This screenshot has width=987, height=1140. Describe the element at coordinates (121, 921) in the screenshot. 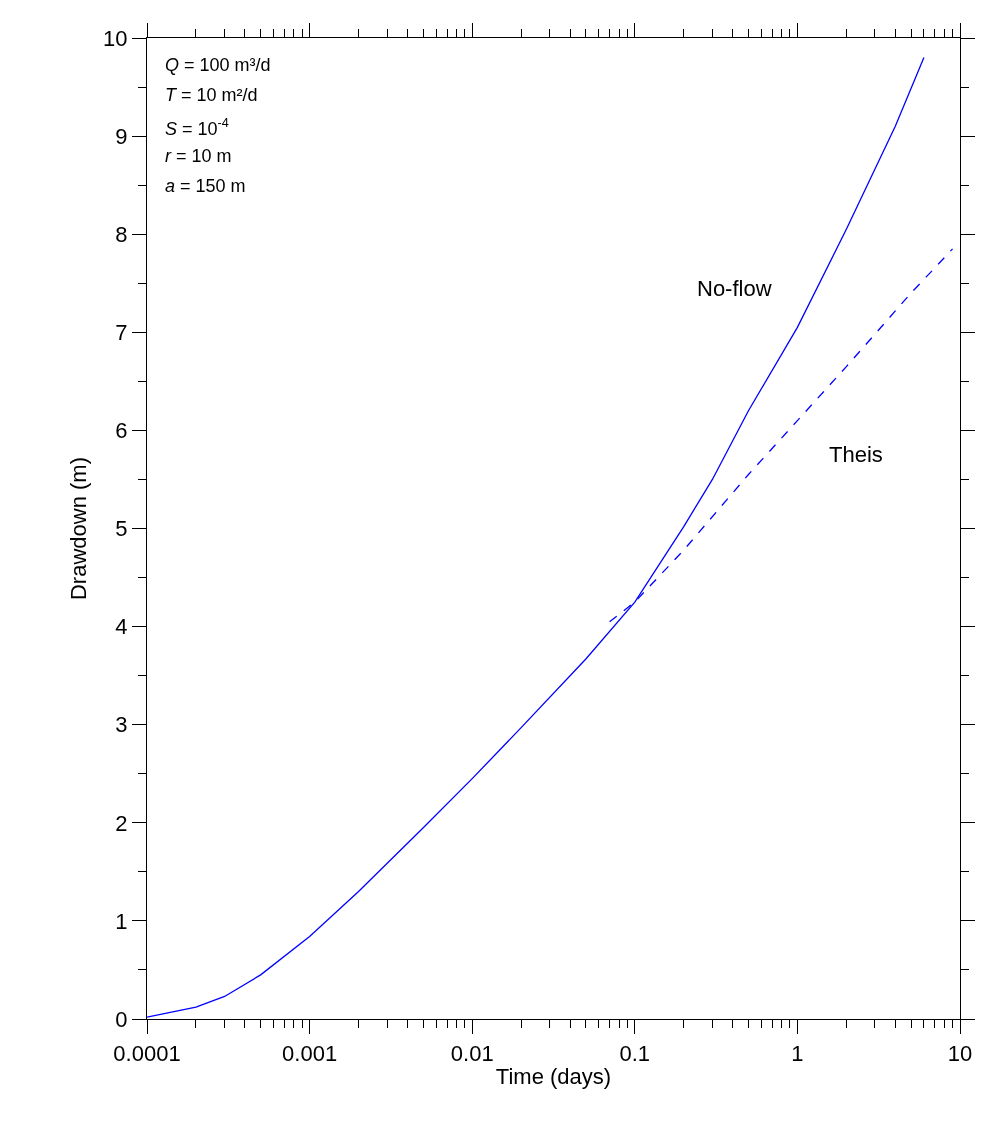

I see `y-tick-label: 1` at that location.